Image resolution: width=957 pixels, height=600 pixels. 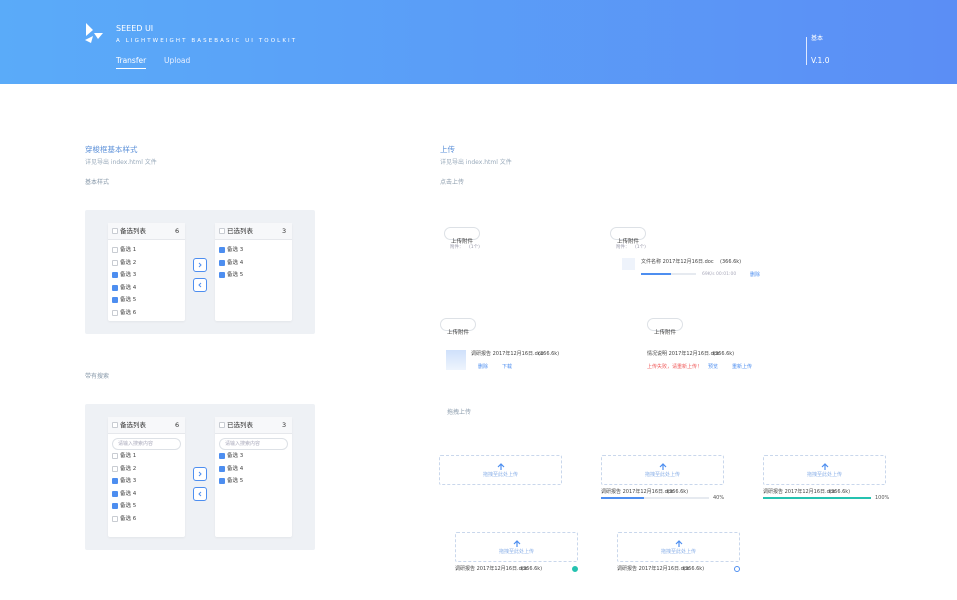 What do you see at coordinates (459, 412) in the screenshot?
I see `example-label: 拖拽上传` at bounding box center [459, 412].